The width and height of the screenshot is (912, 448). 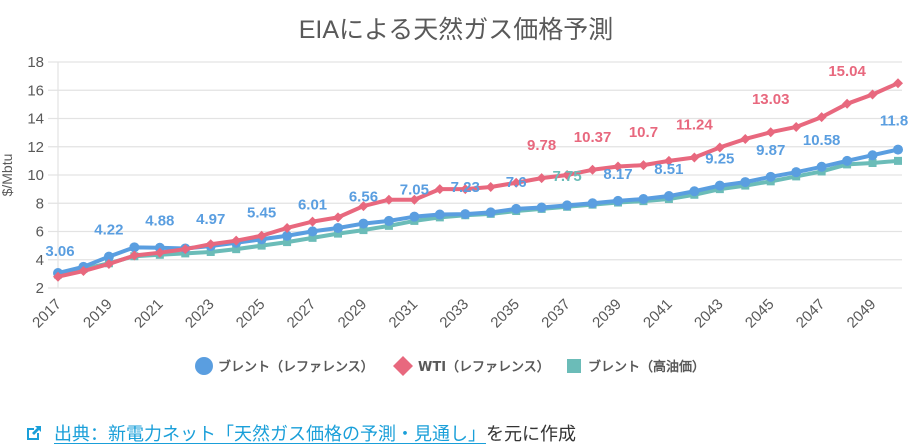 I want to click on data-label: 11.24, so click(x=694, y=124).